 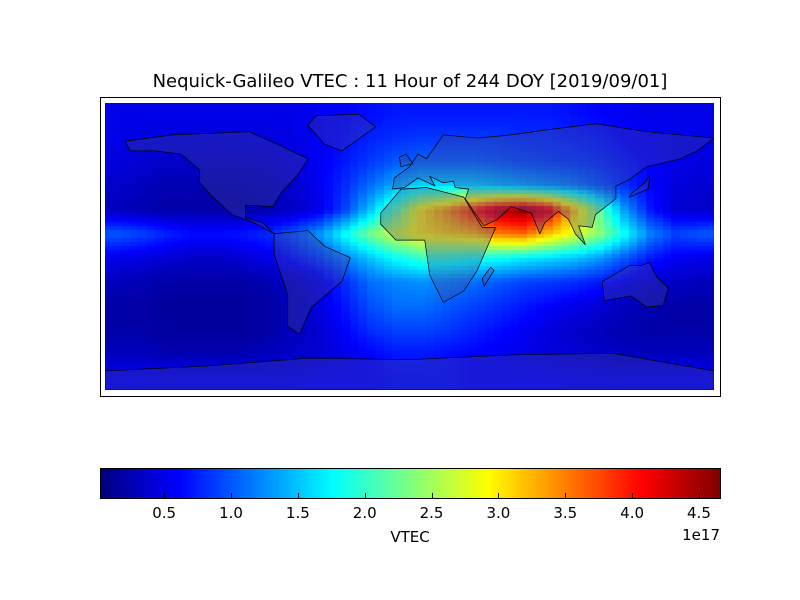 What do you see at coordinates (639, 186) in the screenshot?
I see `landmass-japan` at bounding box center [639, 186].